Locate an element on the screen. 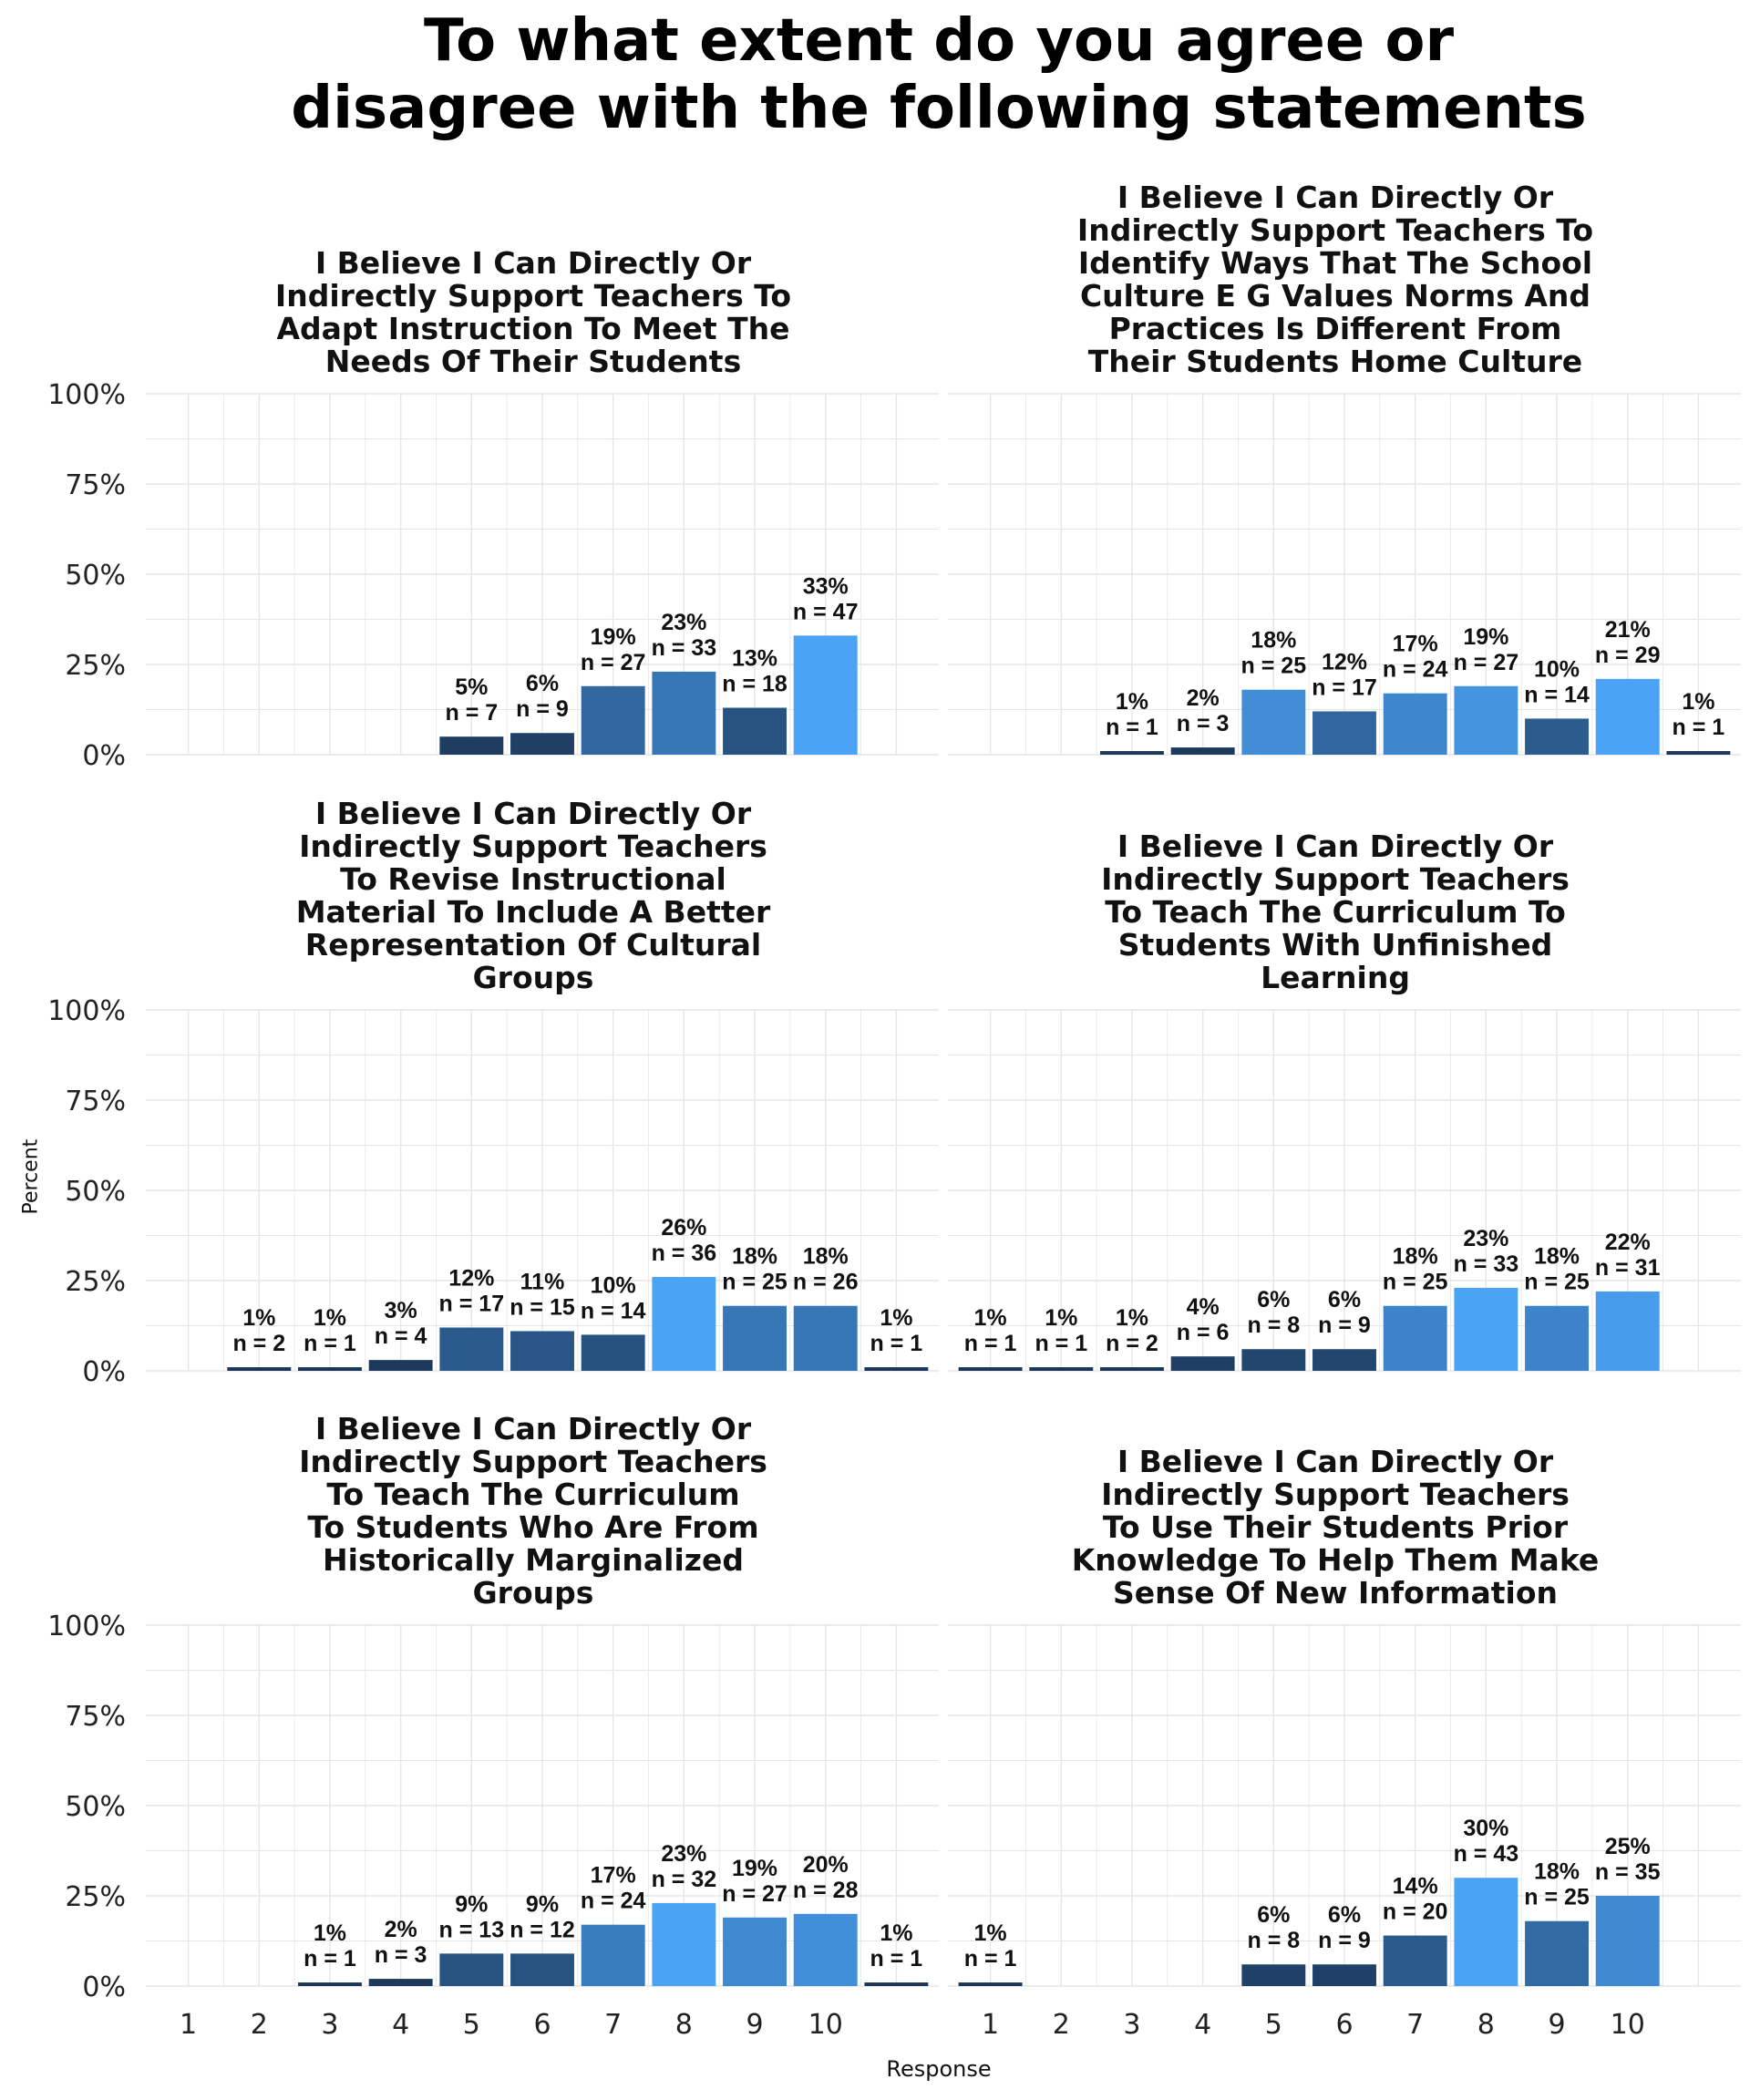  bar-count-label: n = 14 is located at coordinates (614, 1311).